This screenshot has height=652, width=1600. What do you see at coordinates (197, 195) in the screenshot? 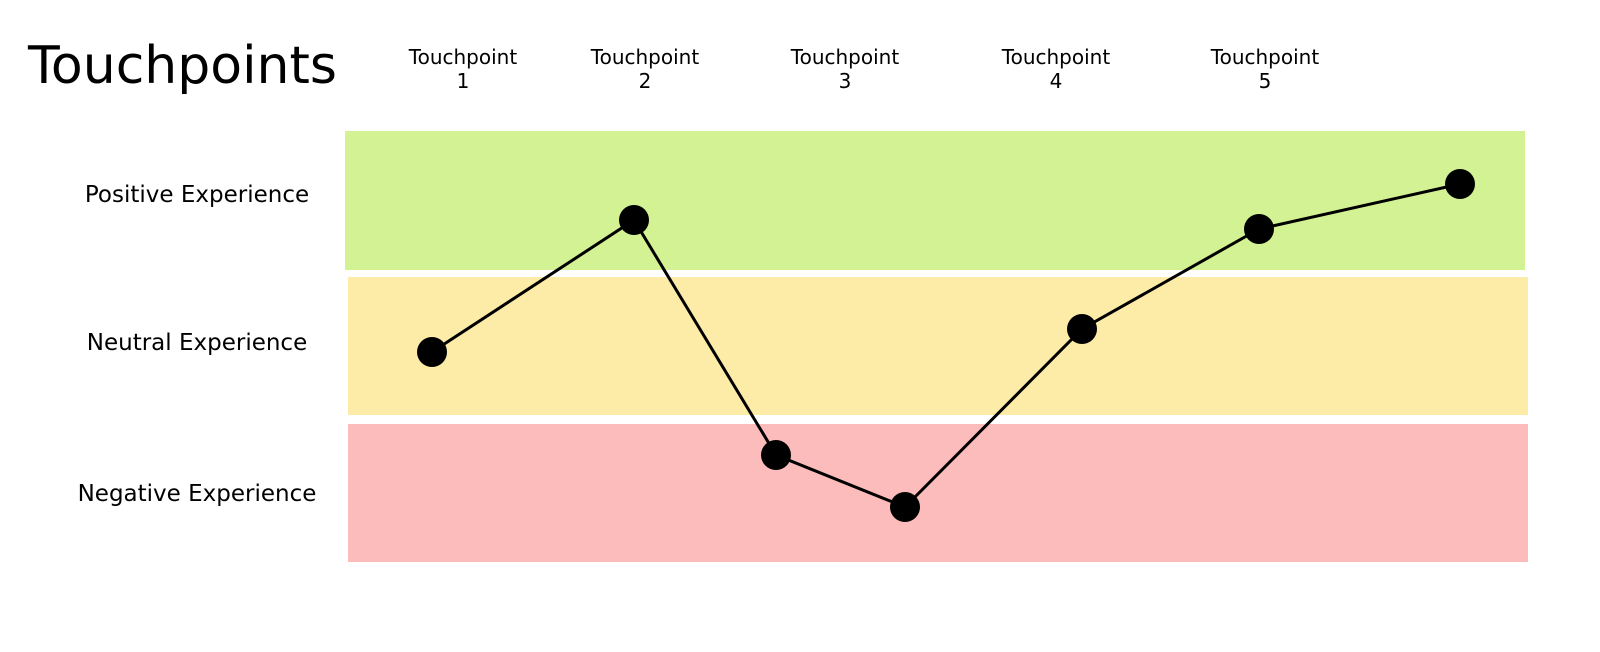
I see `band-label: Positive Experience` at bounding box center [197, 195].